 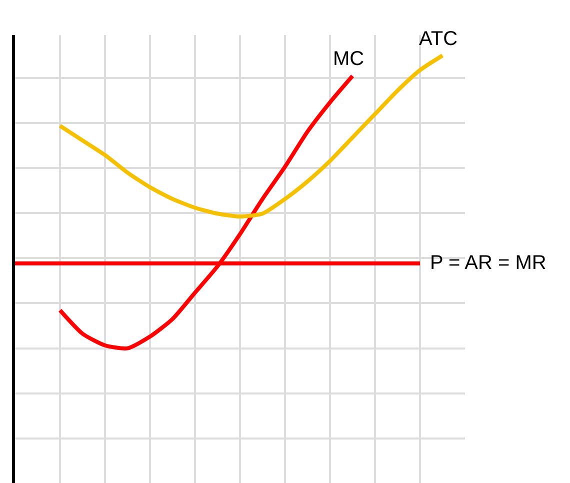 What do you see at coordinates (438, 39) in the screenshot?
I see `series-label: ATC` at bounding box center [438, 39].